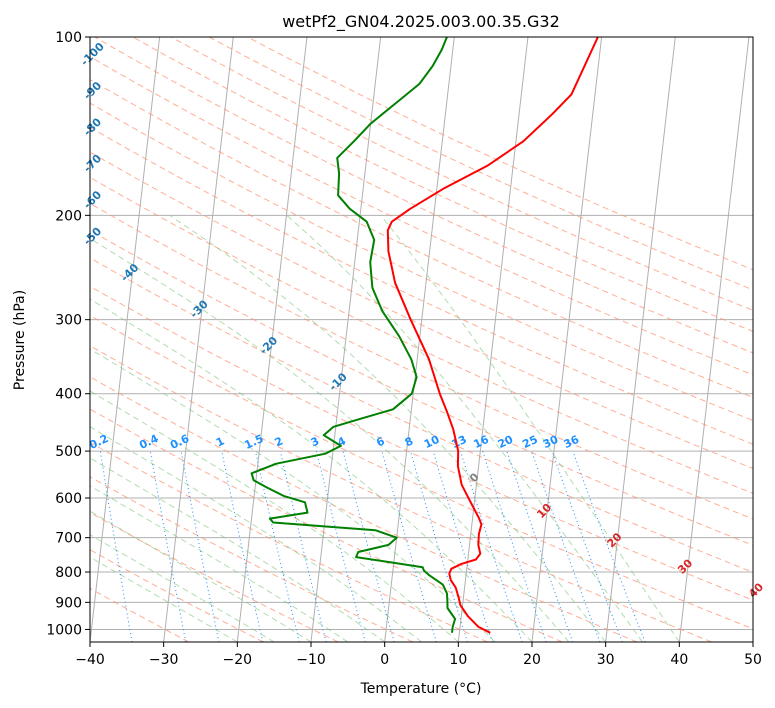 The height and width of the screenshot is (708, 775). I want to click on y-tick-label: 200, so click(68, 216).